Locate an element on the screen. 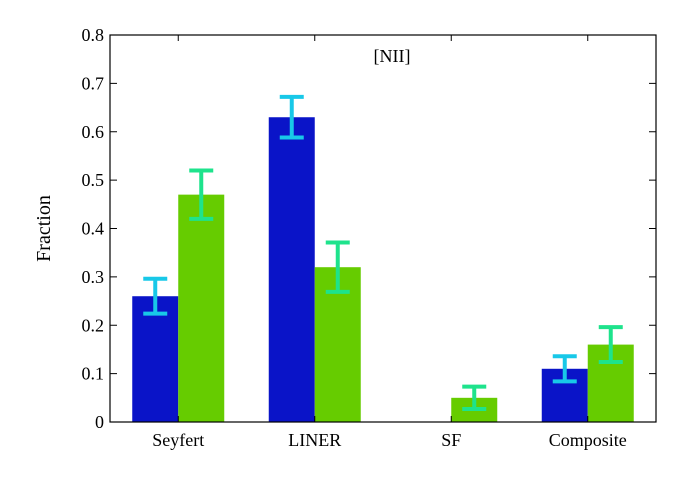  y-tick-label: 0.8 is located at coordinates (93, 35).